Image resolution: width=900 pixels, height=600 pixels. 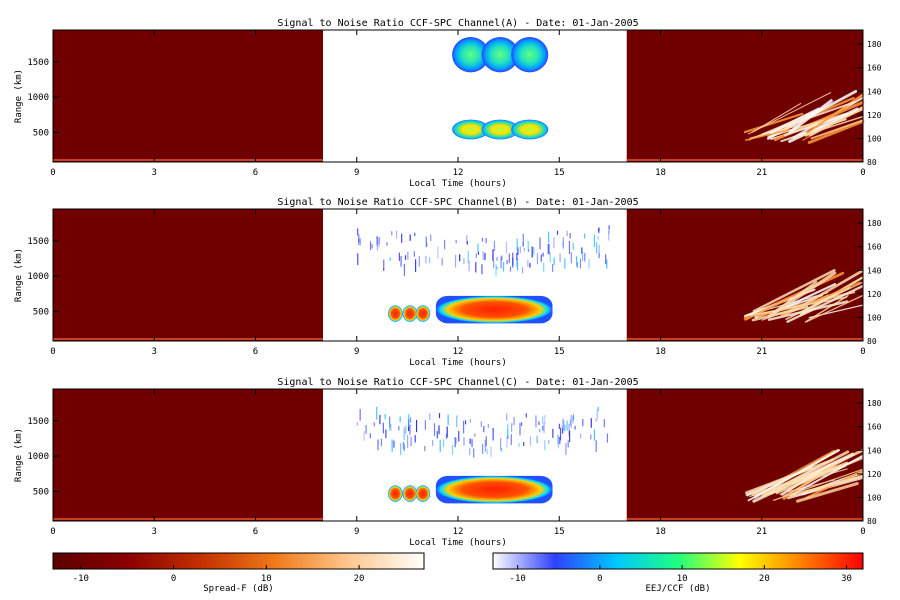 I want to click on x-tick-label: 18, so click(x=660, y=532).